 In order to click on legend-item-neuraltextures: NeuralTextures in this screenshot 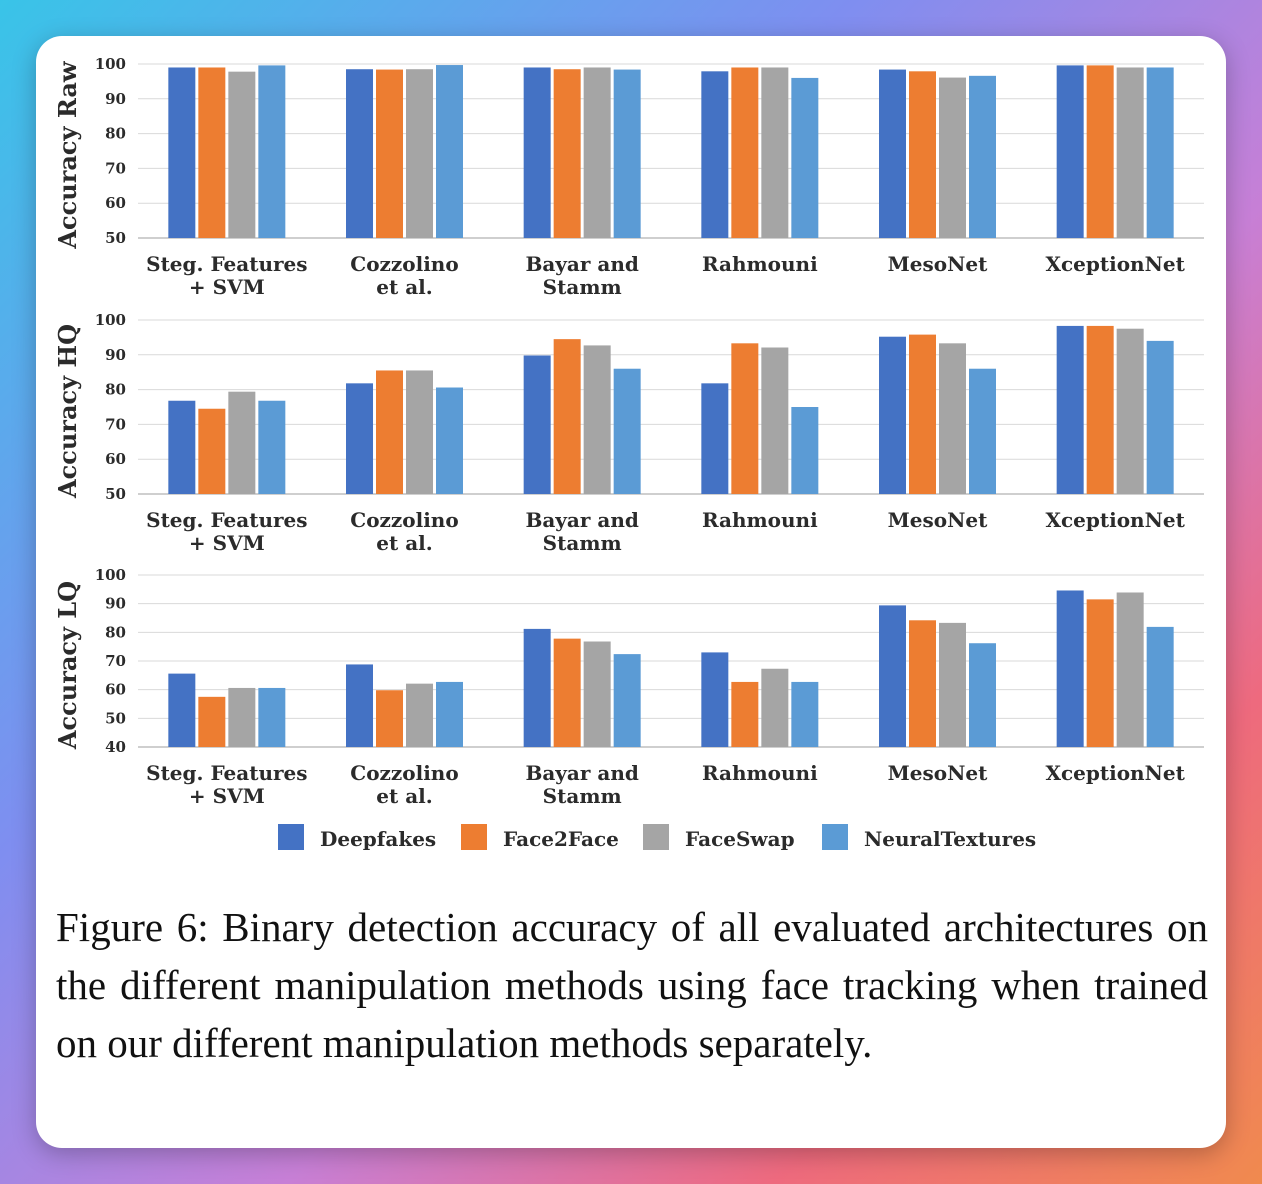, I will do `click(929, 837)`.